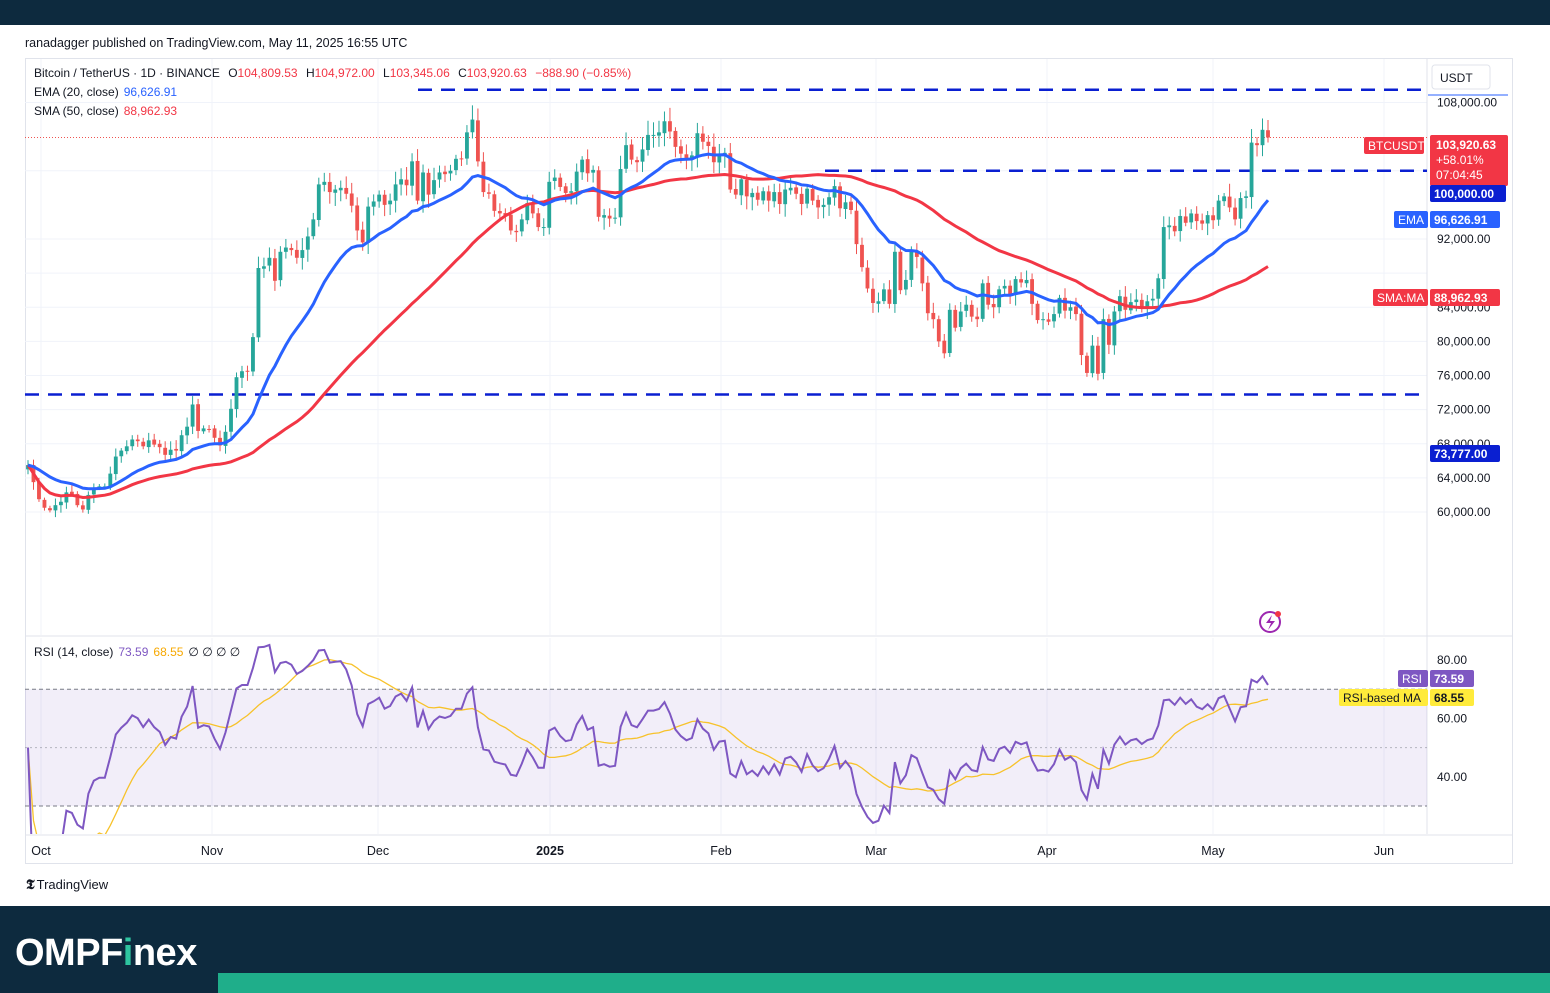  I want to click on replay-icon, so click(1270, 622).